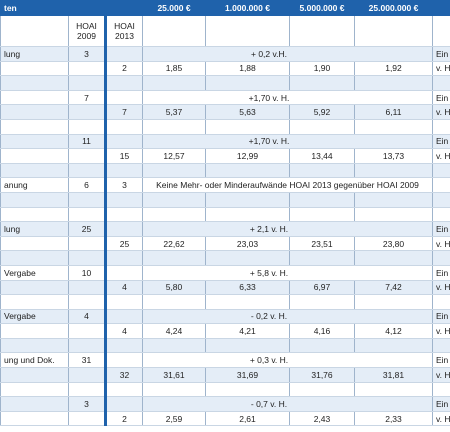 This screenshot has width=450, height=432. What do you see at coordinates (123, 375) in the screenshot?
I see `cell: 32` at bounding box center [123, 375].